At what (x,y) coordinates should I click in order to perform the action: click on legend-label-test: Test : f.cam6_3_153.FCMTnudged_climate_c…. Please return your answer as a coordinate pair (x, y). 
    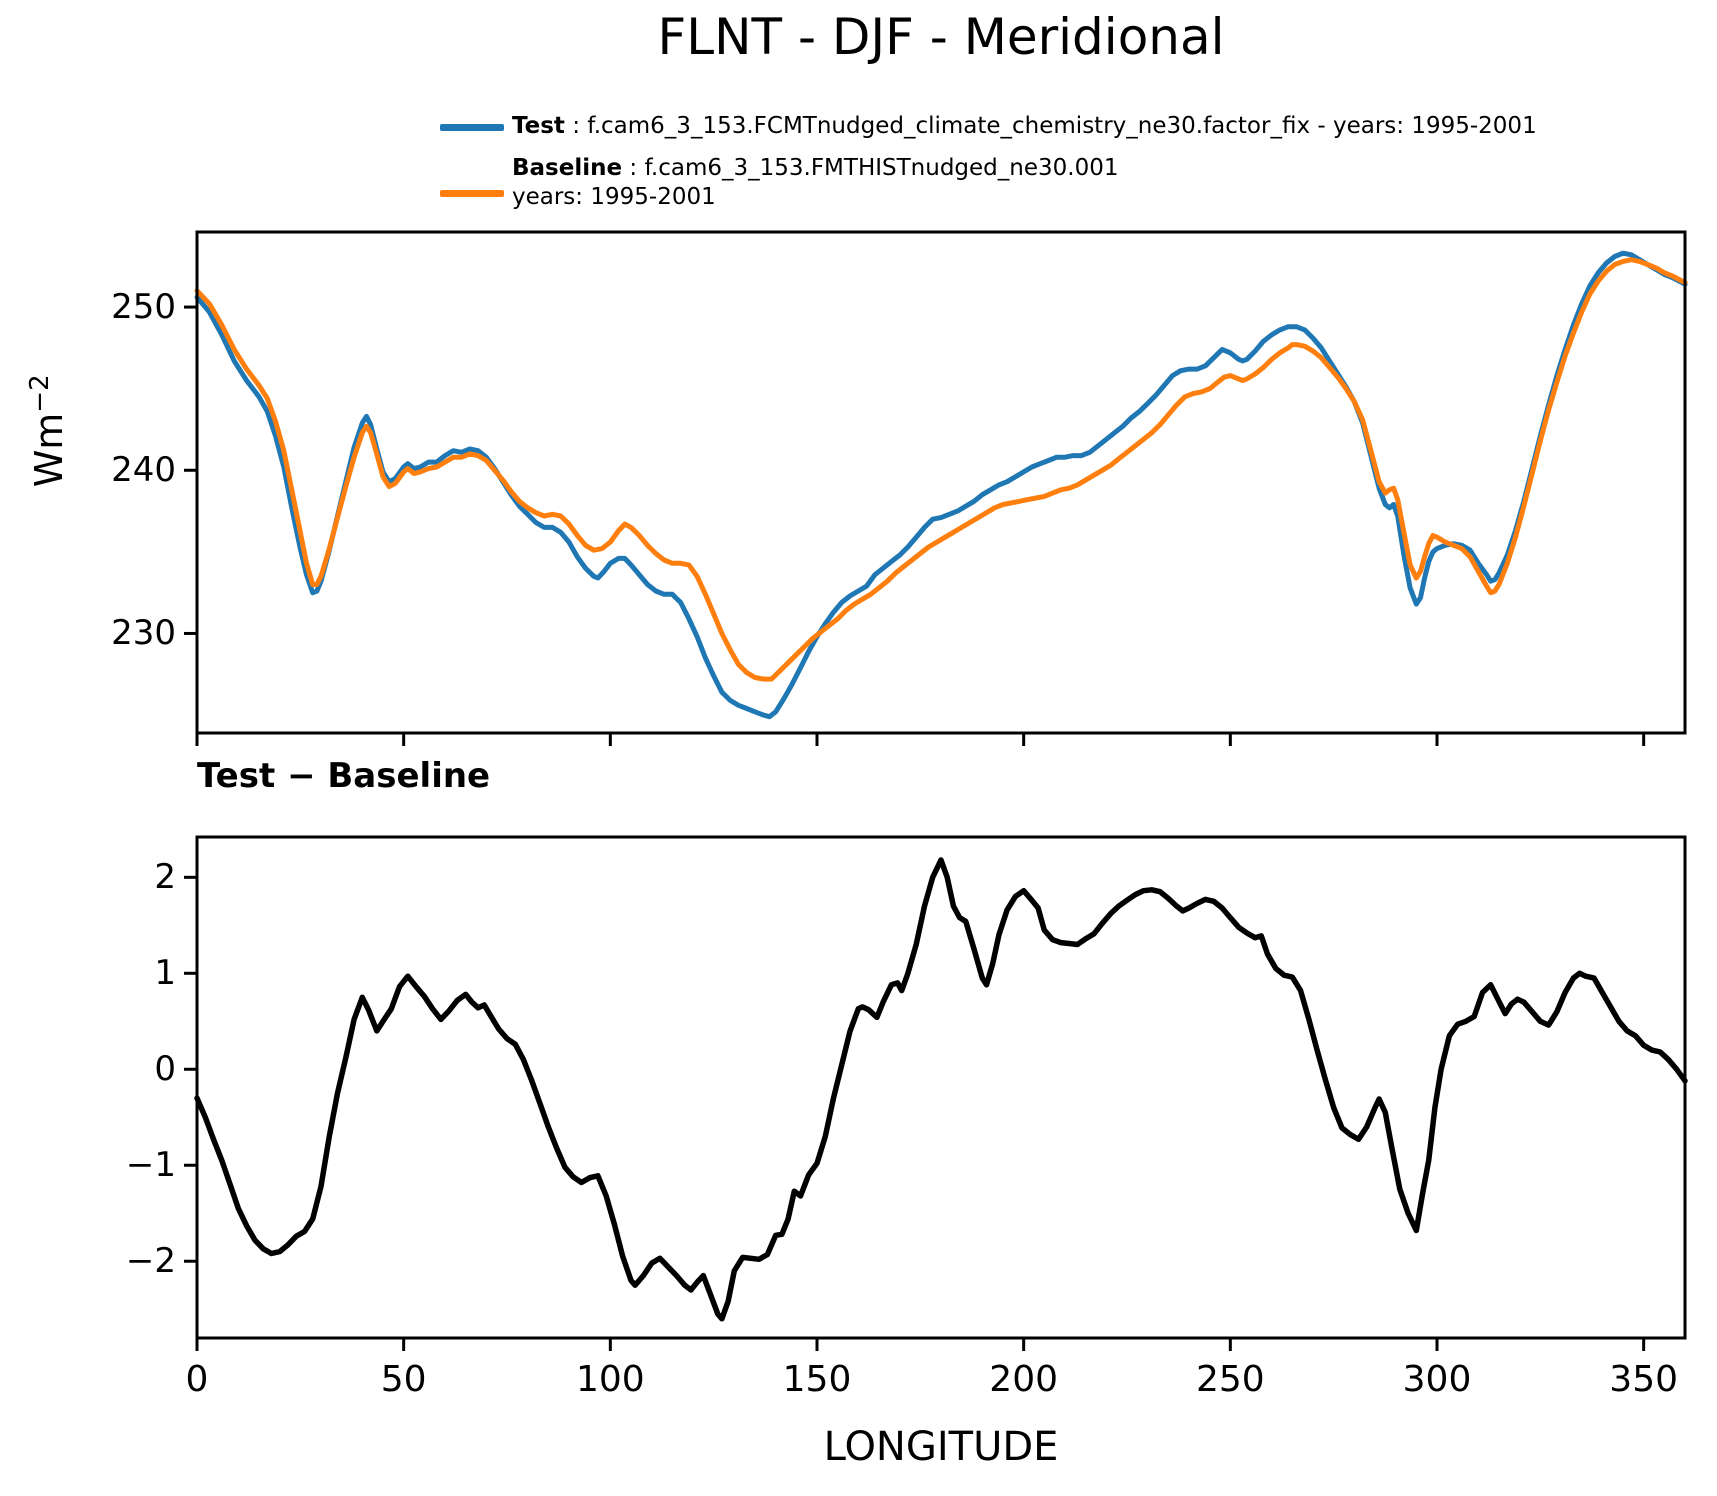
    Looking at the image, I should click on (1024, 126).